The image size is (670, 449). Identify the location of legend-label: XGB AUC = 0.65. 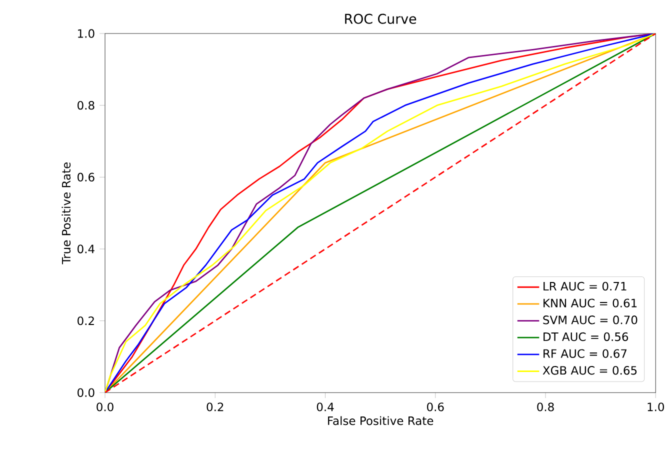
(589, 370).